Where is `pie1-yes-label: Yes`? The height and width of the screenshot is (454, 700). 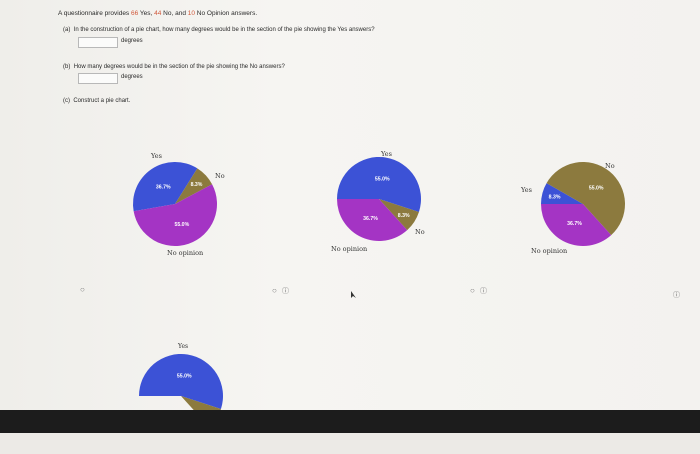 pie1-yes-label: Yes is located at coordinates (156, 156).